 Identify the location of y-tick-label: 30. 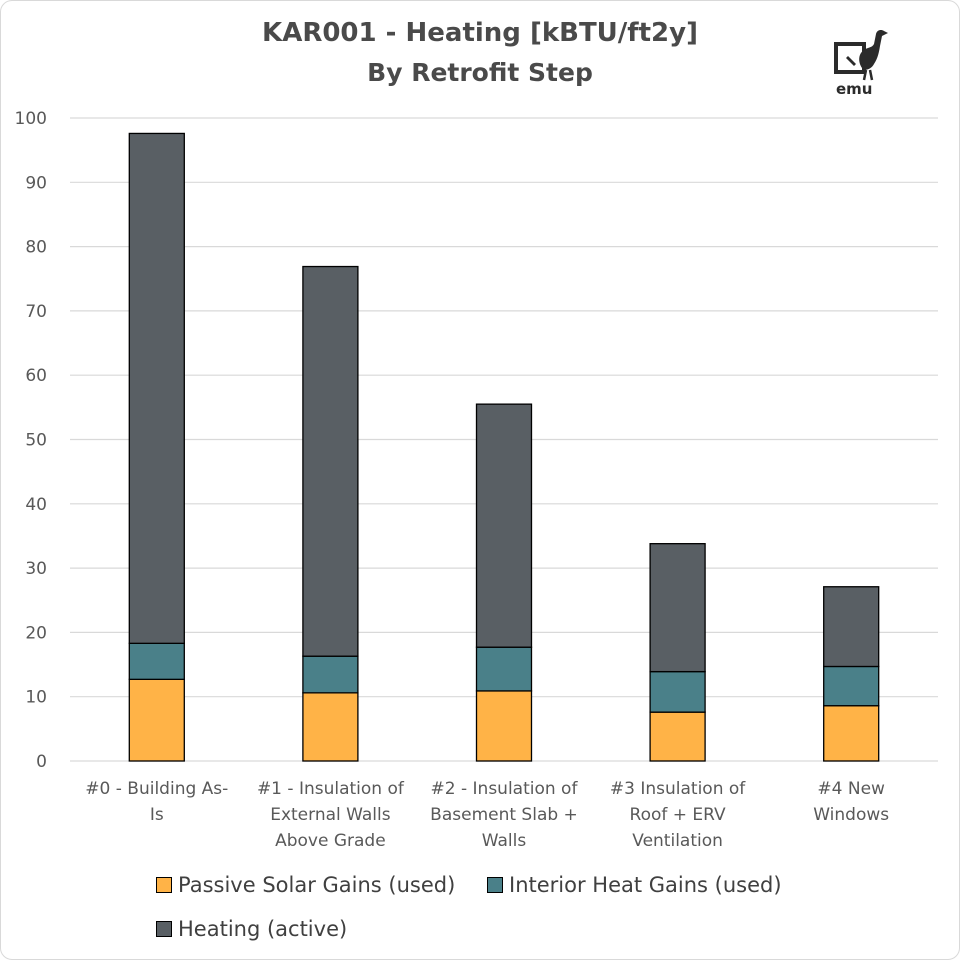
(36, 569).